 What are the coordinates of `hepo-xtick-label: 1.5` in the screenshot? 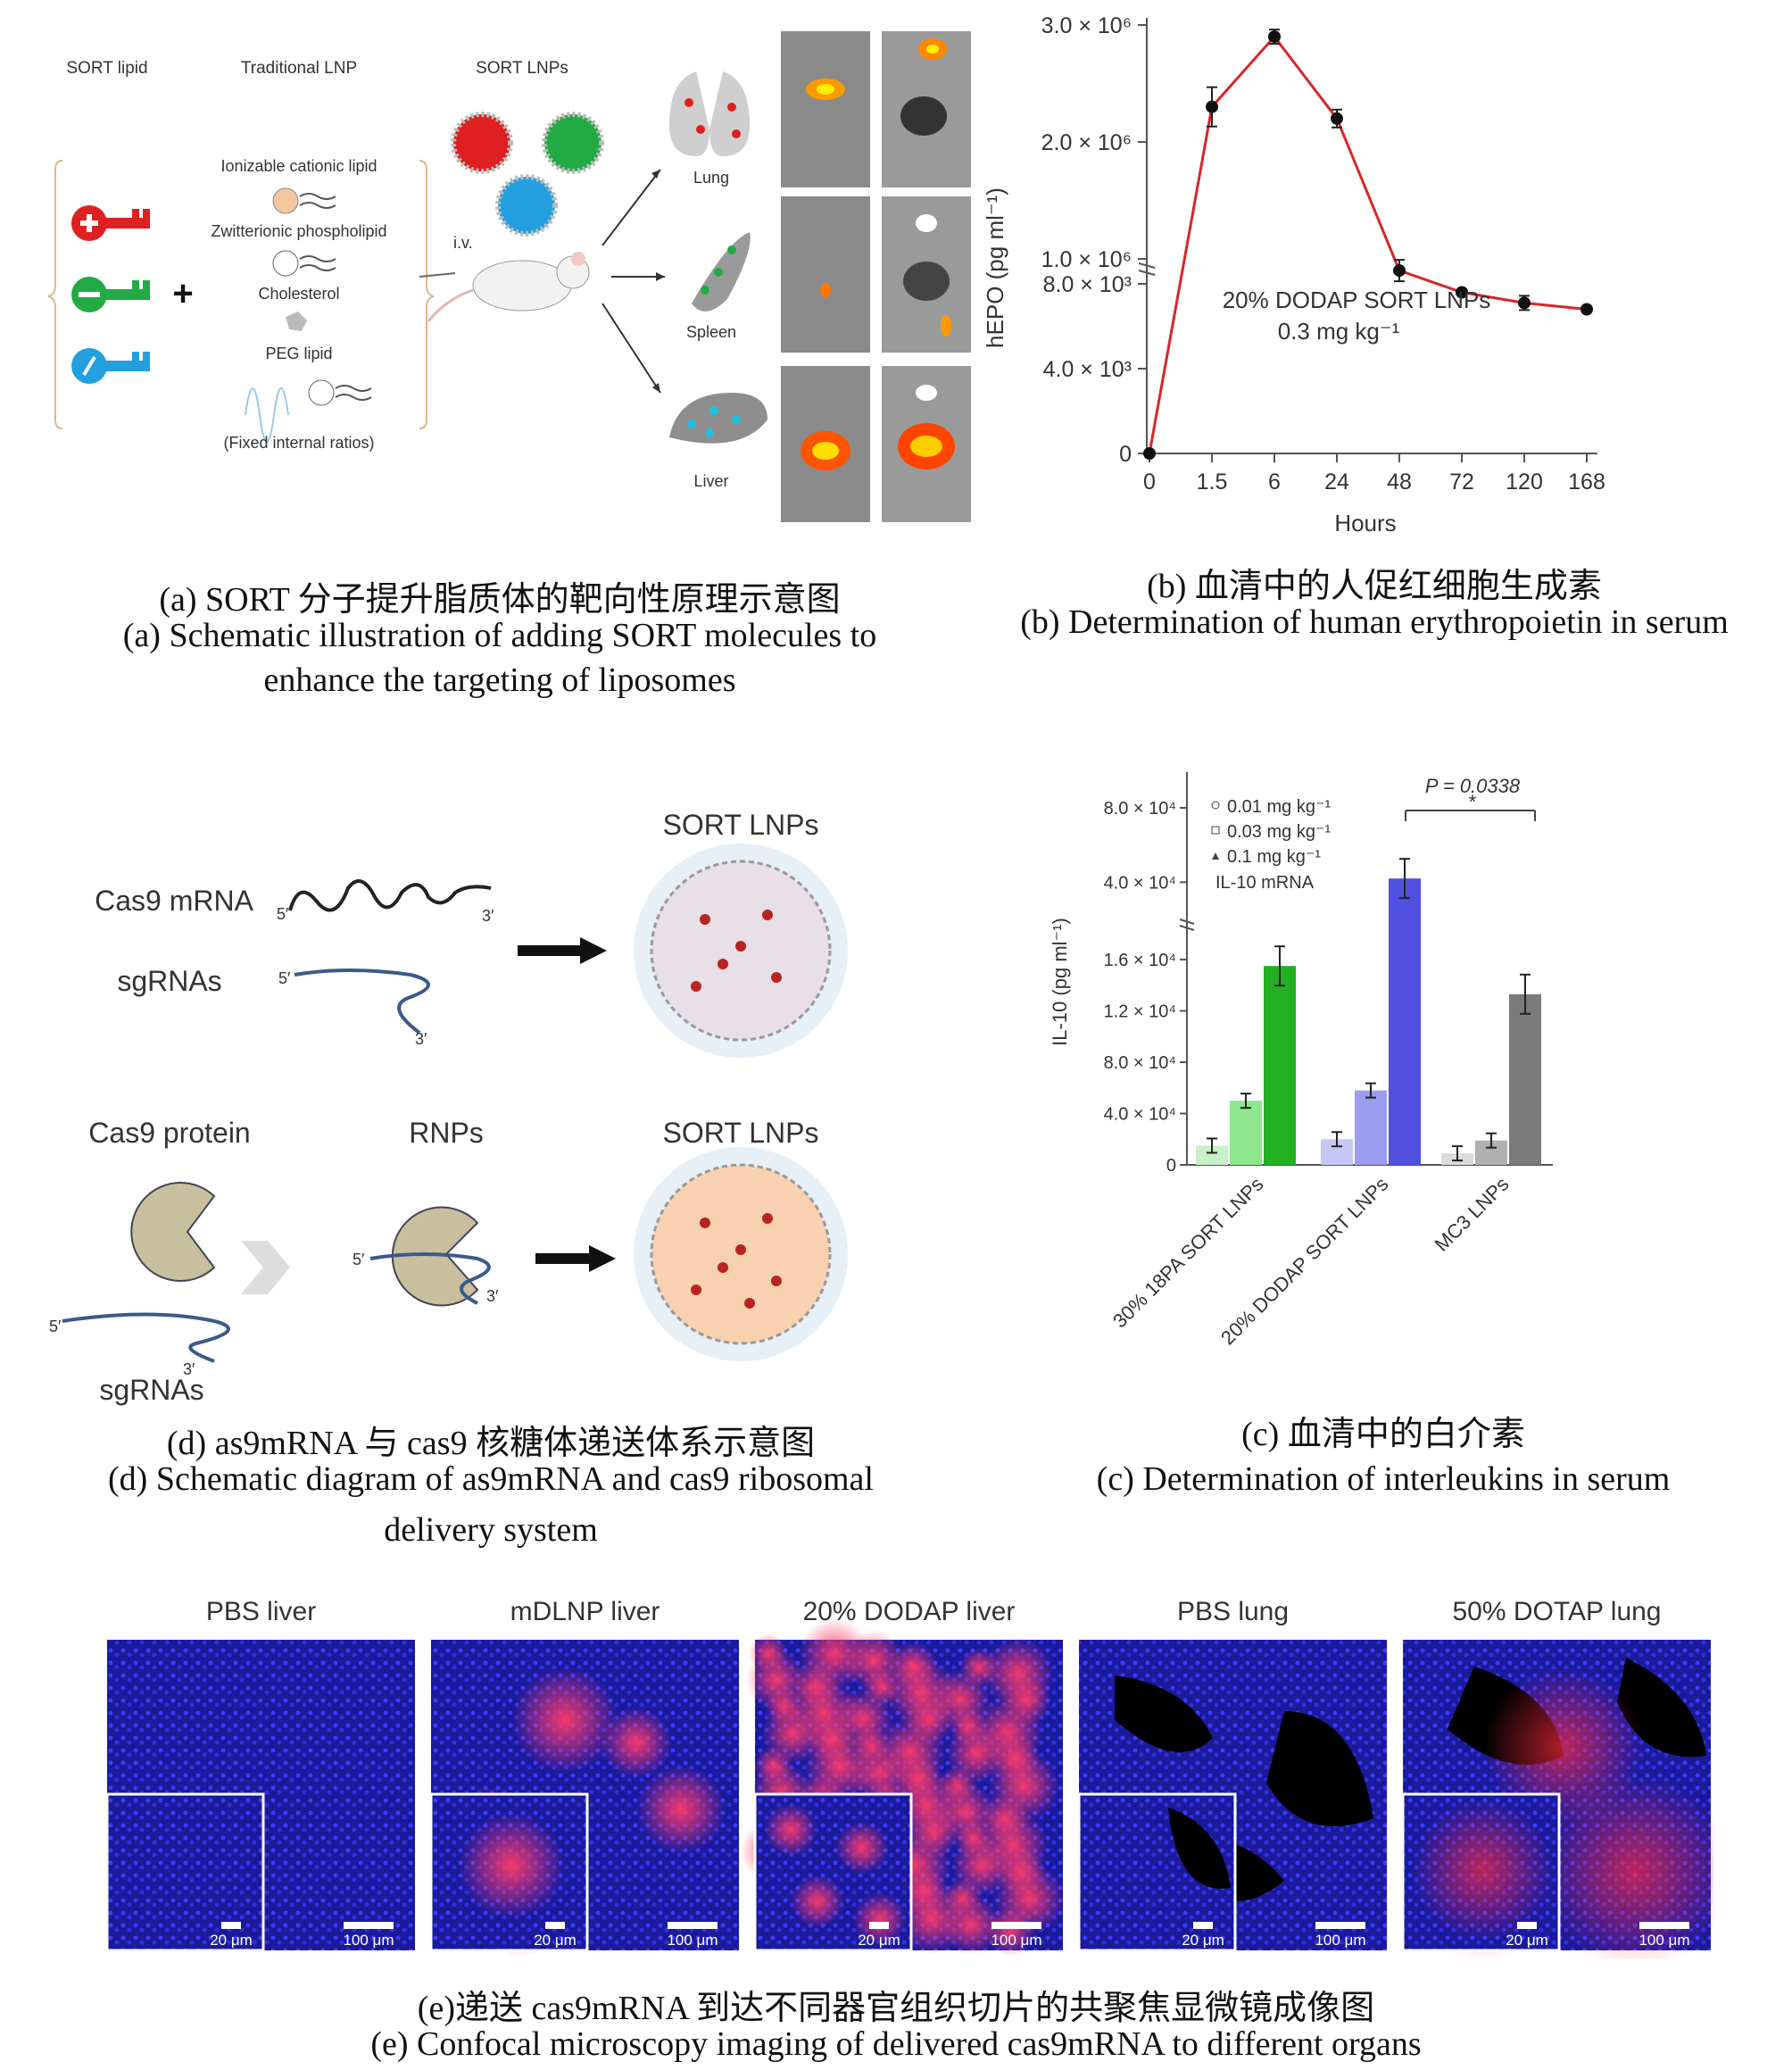 It's located at (1212, 482).